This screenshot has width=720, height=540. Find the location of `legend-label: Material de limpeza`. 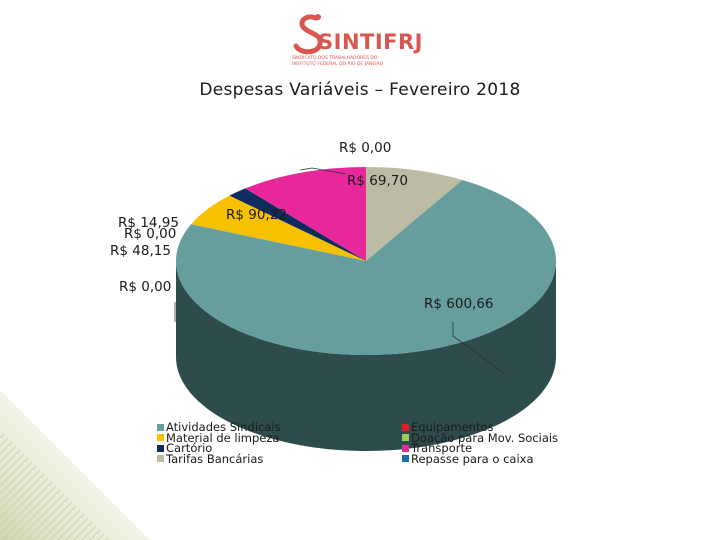

legend-label: Material de limpeza is located at coordinates (223, 437).